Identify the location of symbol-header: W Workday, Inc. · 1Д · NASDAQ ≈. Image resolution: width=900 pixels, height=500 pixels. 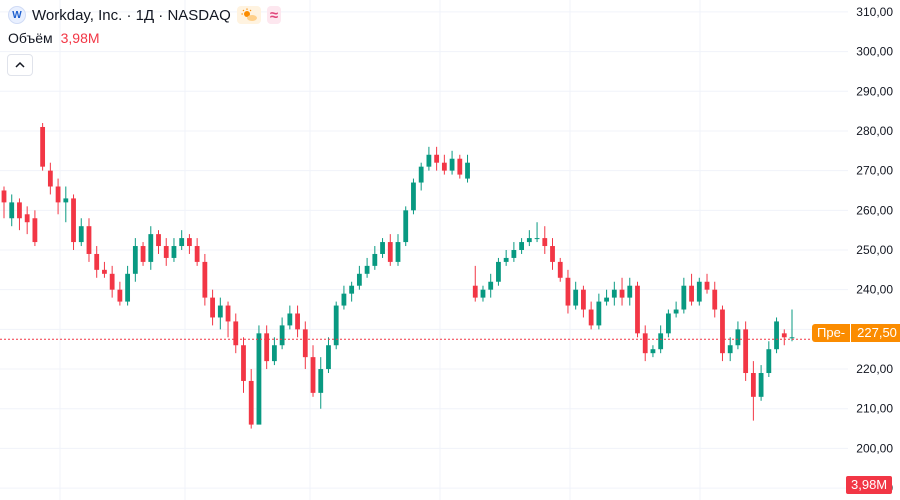
(145, 15).